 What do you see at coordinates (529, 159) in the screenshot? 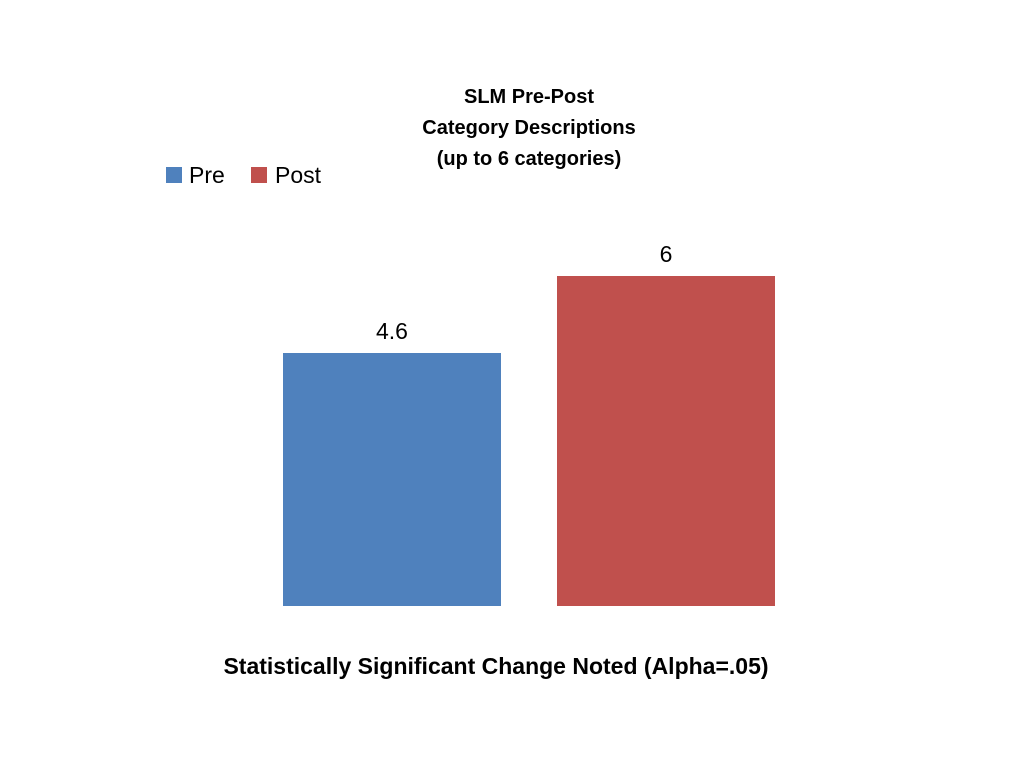
I see `chart-title-line-3: (up to 6 categories)` at bounding box center [529, 159].